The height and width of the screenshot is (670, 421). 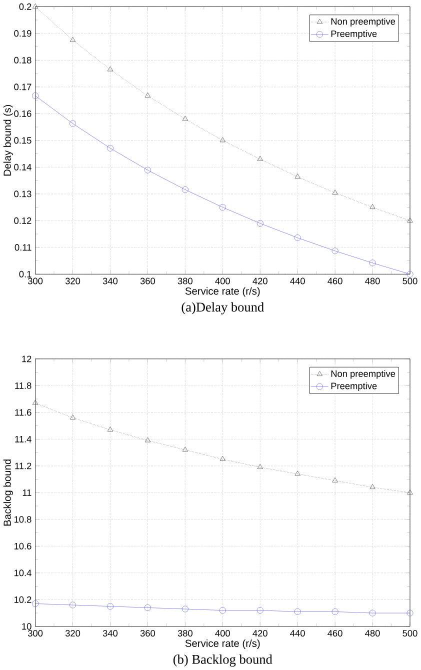 What do you see at coordinates (23, 412) in the screenshot?
I see `y-tick-label: 11.6` at bounding box center [23, 412].